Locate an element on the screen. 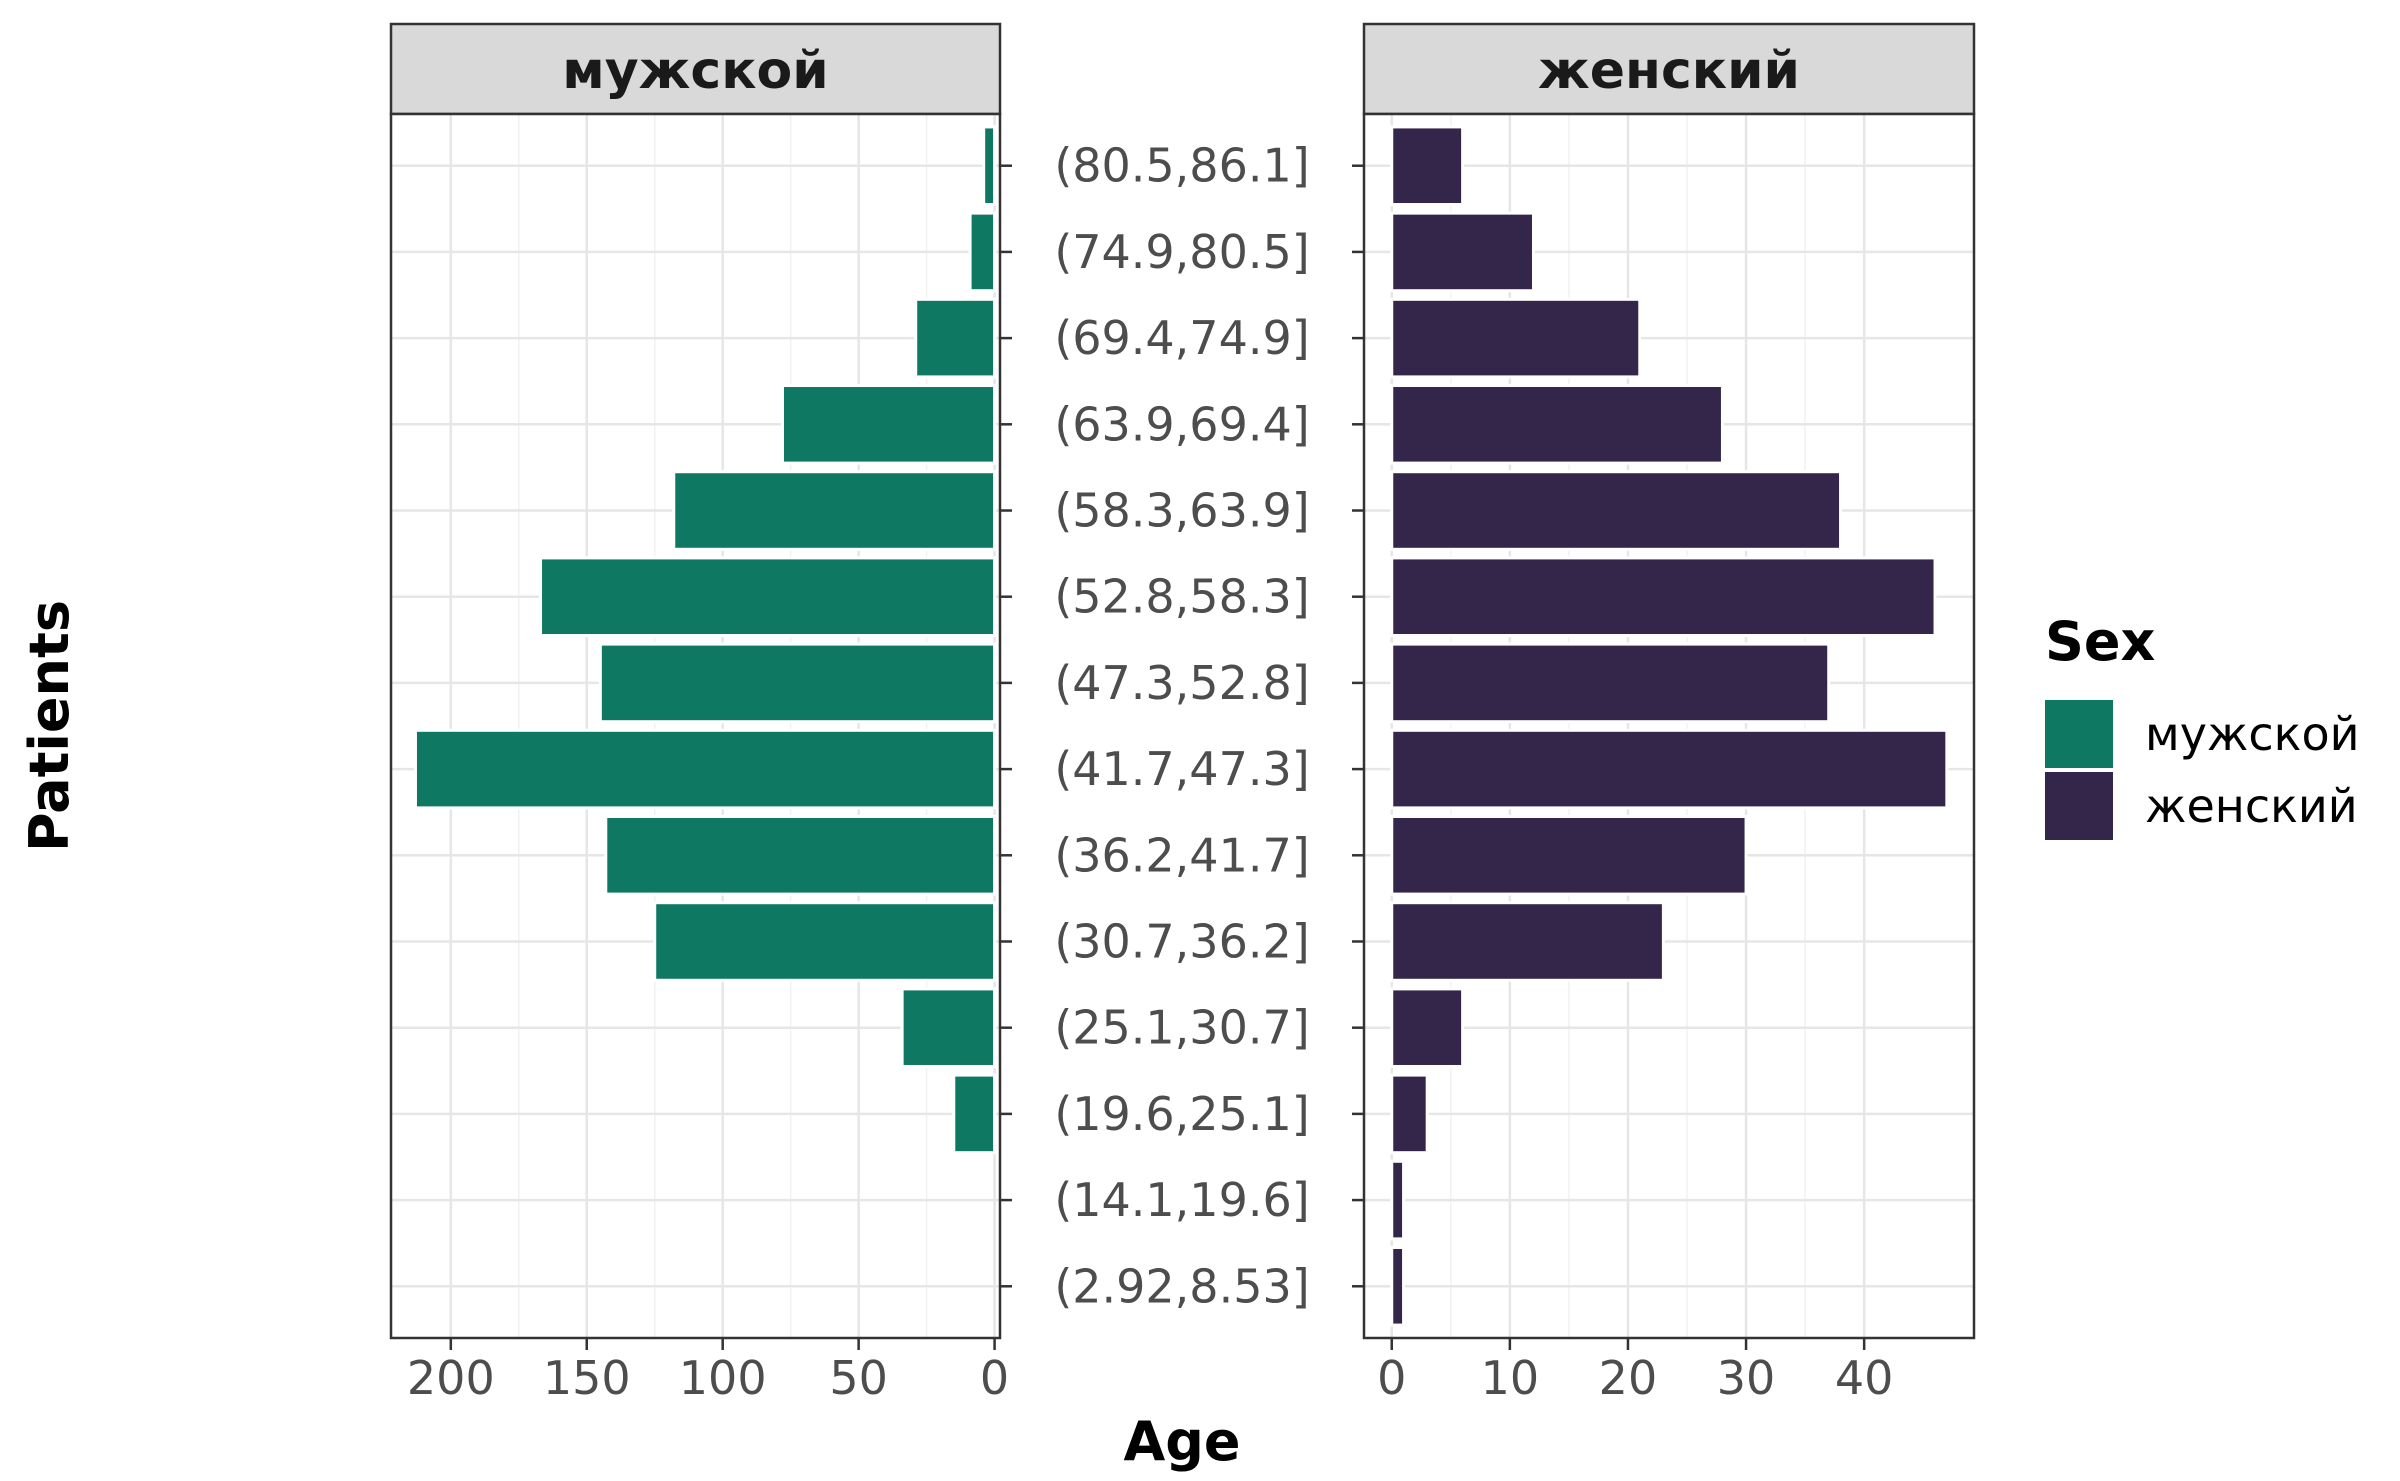 This screenshot has width=2400, height=1481. strip-male-background is located at coordinates (695, 69).